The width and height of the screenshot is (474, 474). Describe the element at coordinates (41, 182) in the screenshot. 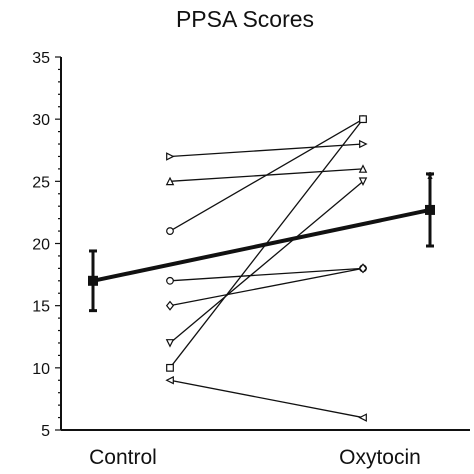

I see `y-tick-label: 25` at that location.